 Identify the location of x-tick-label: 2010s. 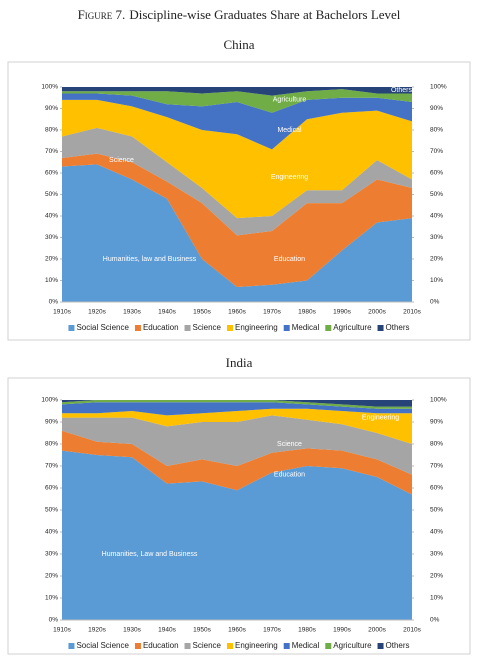
(412, 312).